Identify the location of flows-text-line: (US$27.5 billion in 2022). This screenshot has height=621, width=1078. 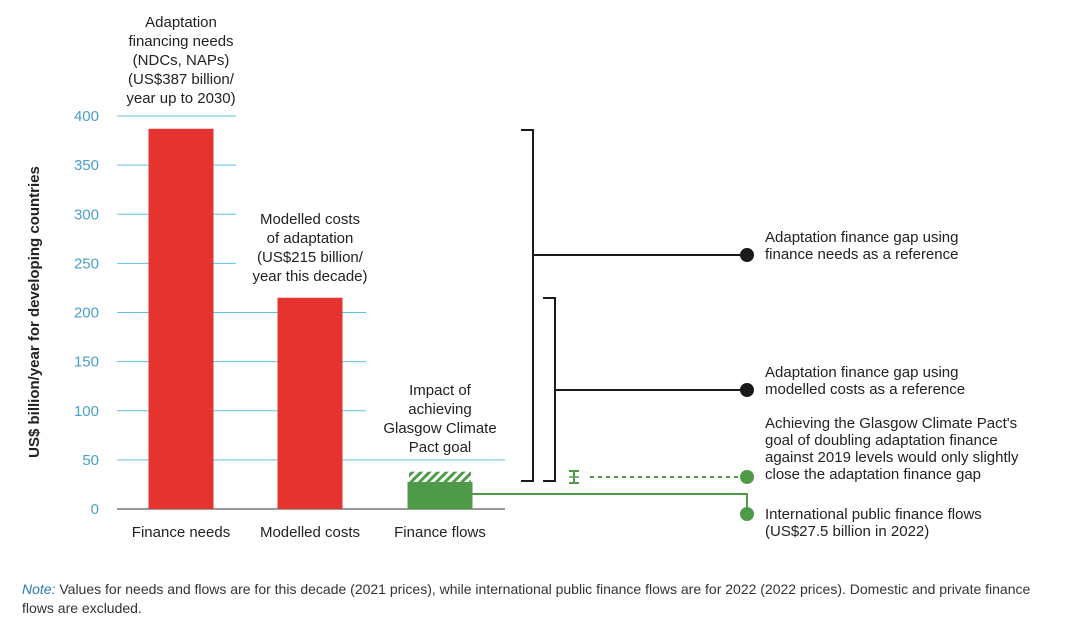
(847, 531).